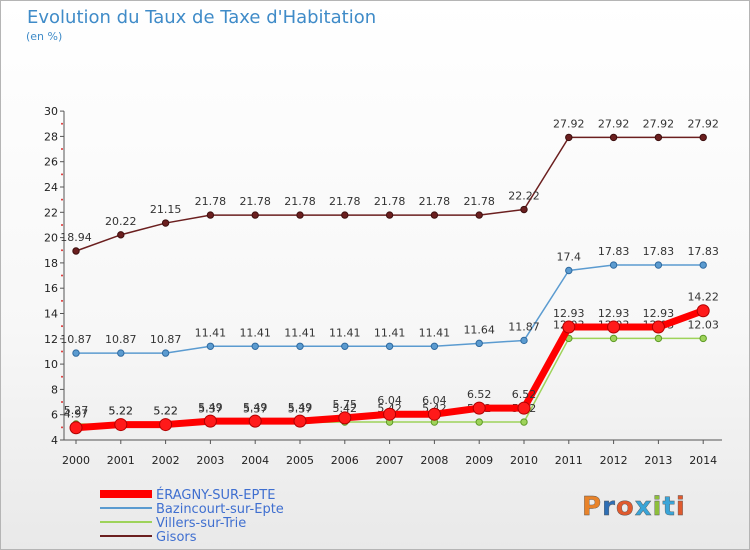 The height and width of the screenshot is (550, 750). I want to click on y-tick-label: 6, so click(54, 415).